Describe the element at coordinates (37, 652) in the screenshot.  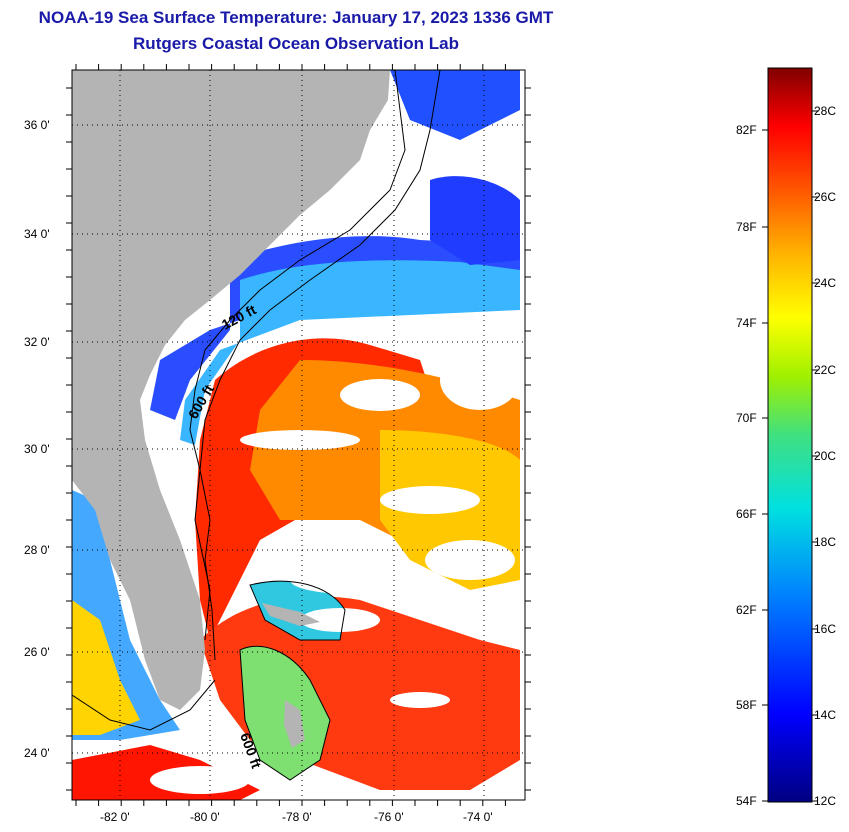
I see `lat-label: 26 0'` at that location.